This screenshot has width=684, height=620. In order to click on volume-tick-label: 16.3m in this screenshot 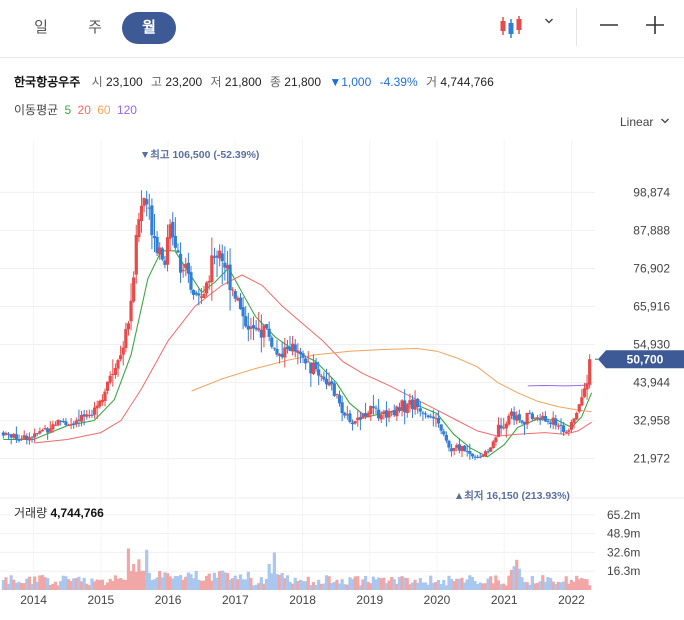, I will do `click(623, 571)`.